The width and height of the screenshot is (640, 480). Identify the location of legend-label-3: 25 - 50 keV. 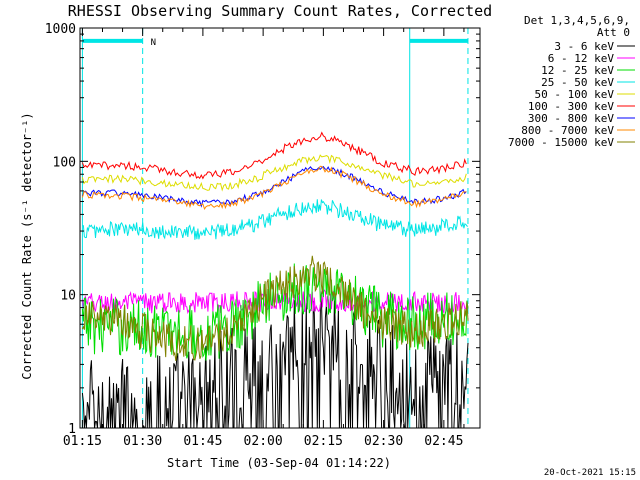
(577, 82).